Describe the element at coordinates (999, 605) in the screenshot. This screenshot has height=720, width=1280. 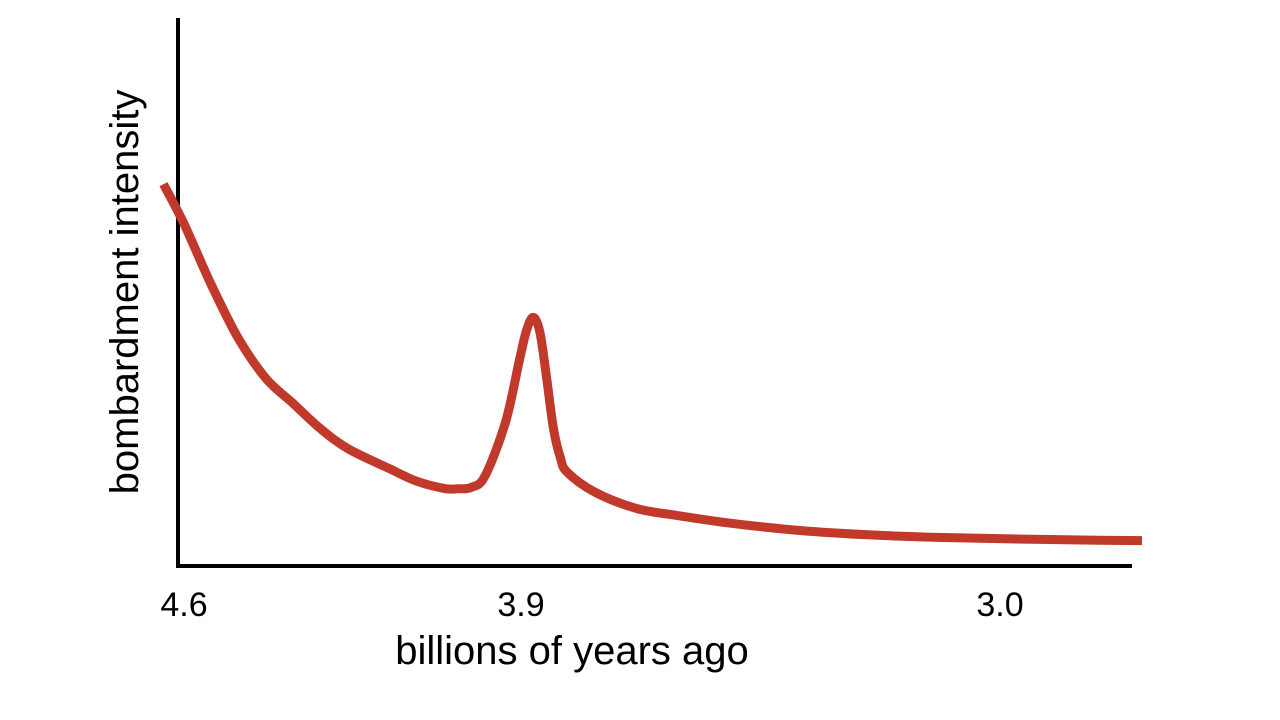
I see `x-tick-label: 3.0` at that location.